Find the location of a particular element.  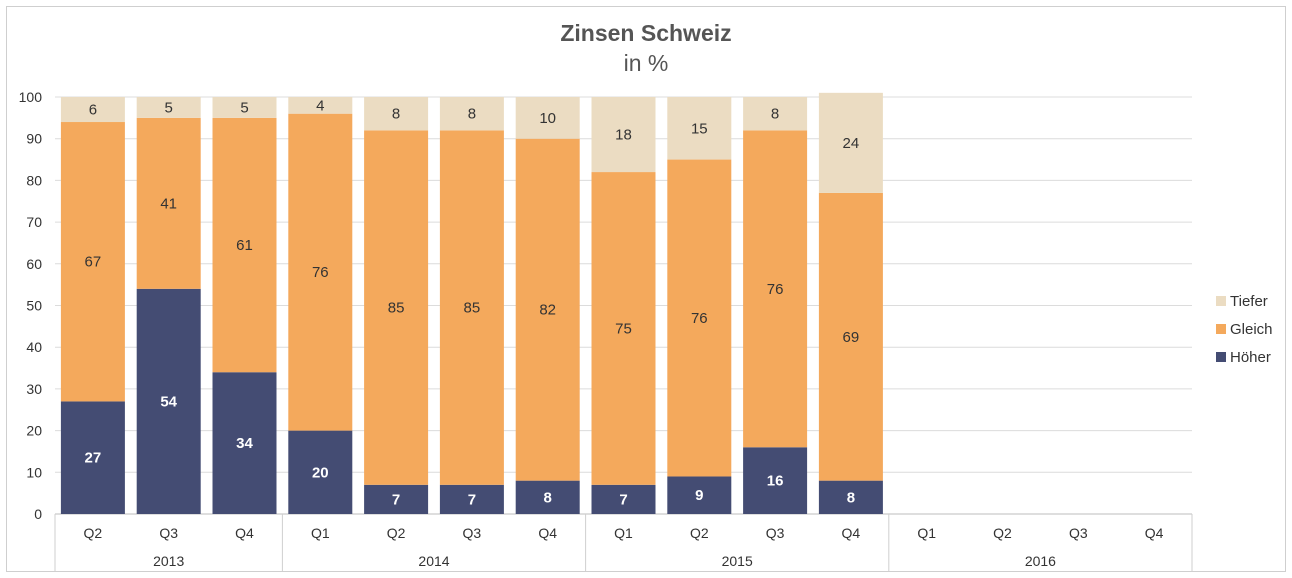

data-label: 9 is located at coordinates (699, 495).